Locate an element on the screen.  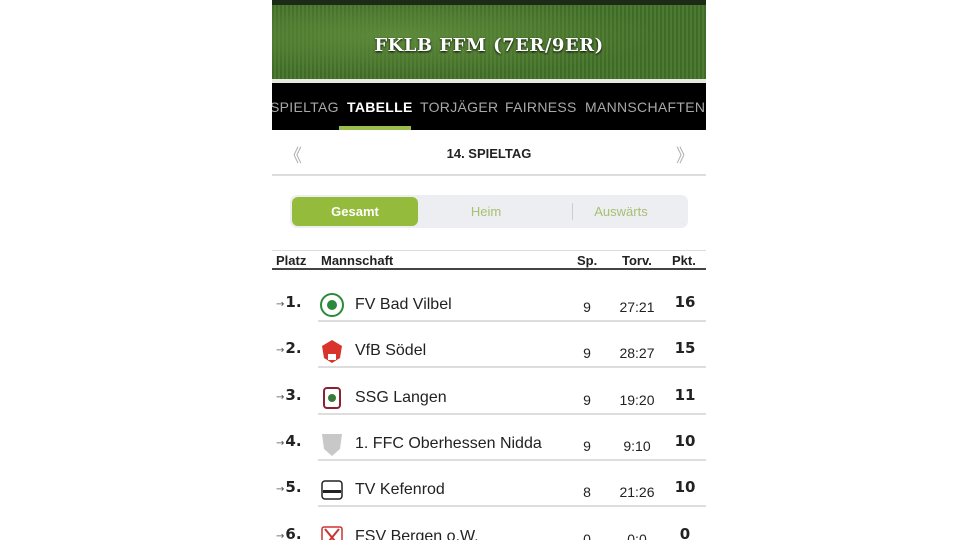
points: 16 is located at coordinates (685, 302).